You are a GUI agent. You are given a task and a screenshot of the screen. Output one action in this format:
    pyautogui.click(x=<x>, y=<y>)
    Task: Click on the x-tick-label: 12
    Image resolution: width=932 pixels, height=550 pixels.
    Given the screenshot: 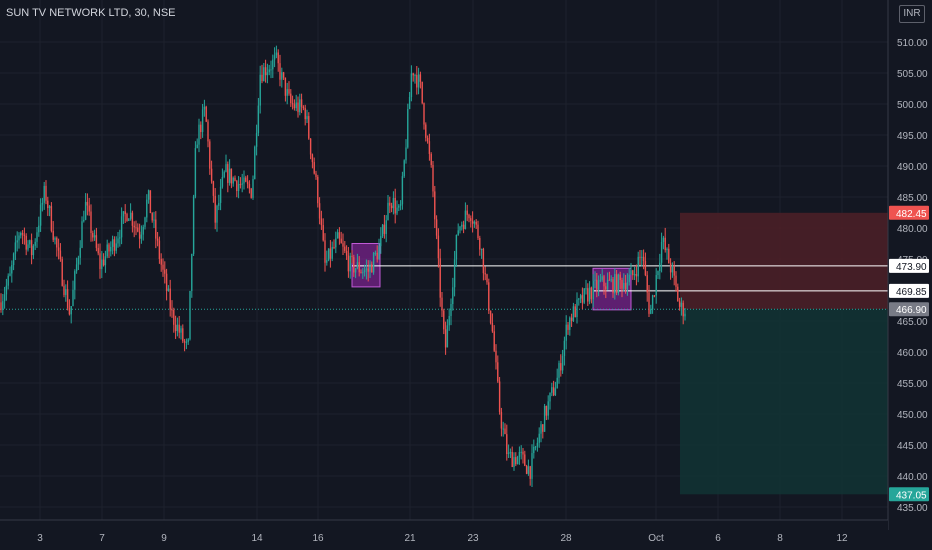 What is the action you would take?
    pyautogui.click(x=842, y=538)
    